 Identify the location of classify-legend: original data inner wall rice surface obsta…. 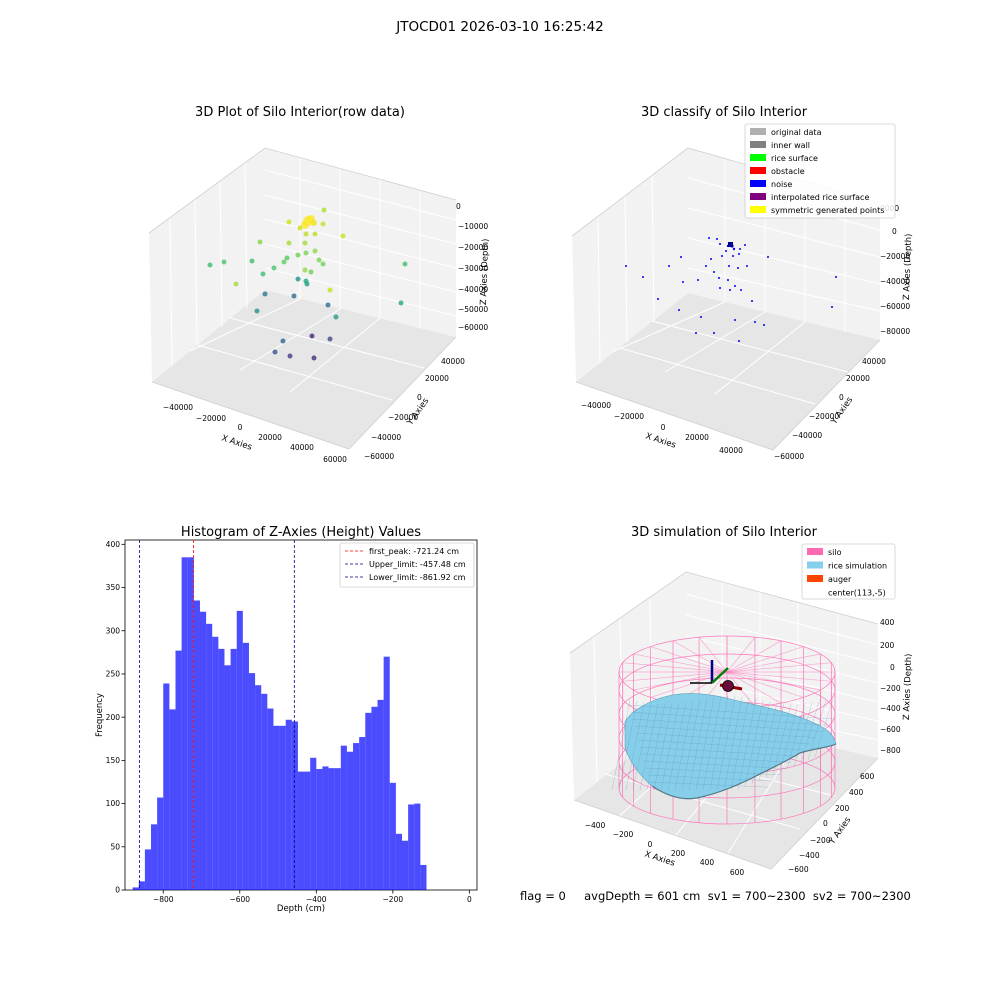
(820, 171).